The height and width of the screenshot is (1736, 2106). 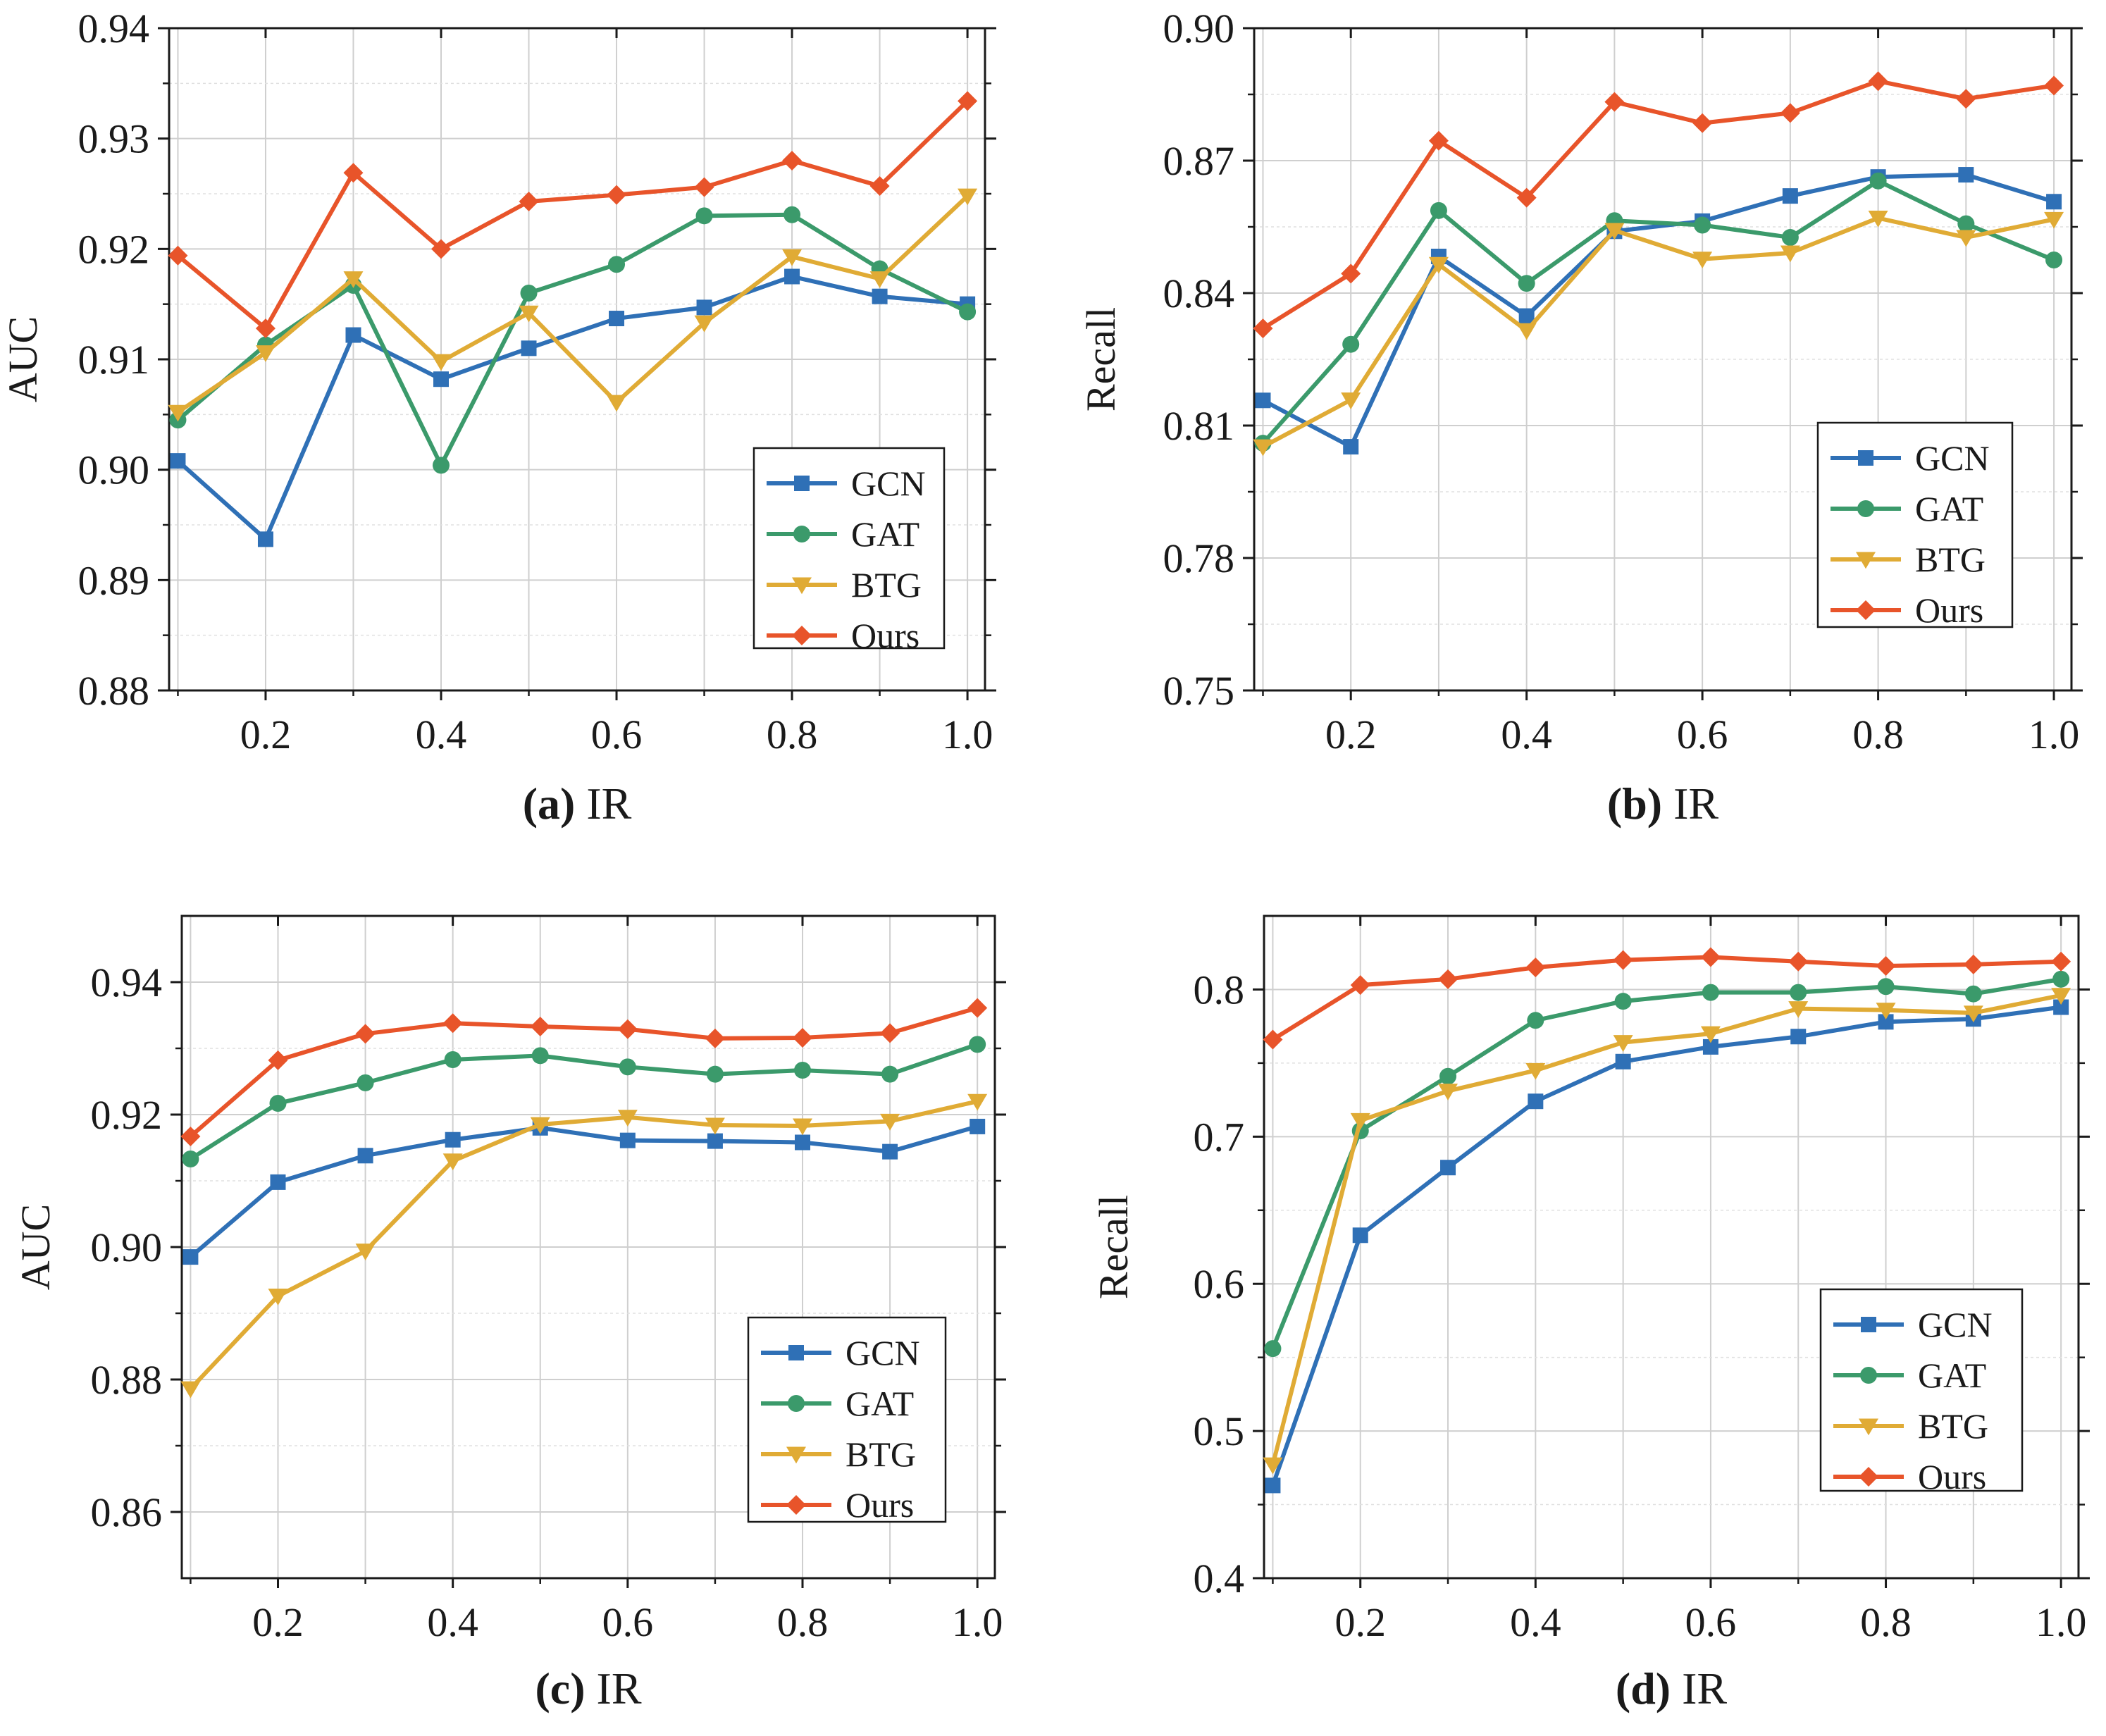 I want to click on y-tick-label: 0.90, so click(x=114, y=470).